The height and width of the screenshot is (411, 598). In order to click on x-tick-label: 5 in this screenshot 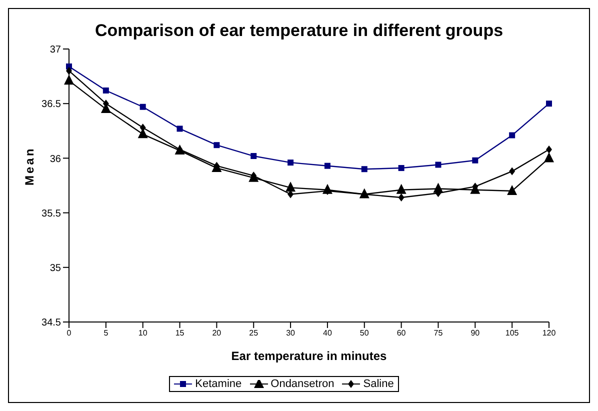, I will do `click(106, 333)`.